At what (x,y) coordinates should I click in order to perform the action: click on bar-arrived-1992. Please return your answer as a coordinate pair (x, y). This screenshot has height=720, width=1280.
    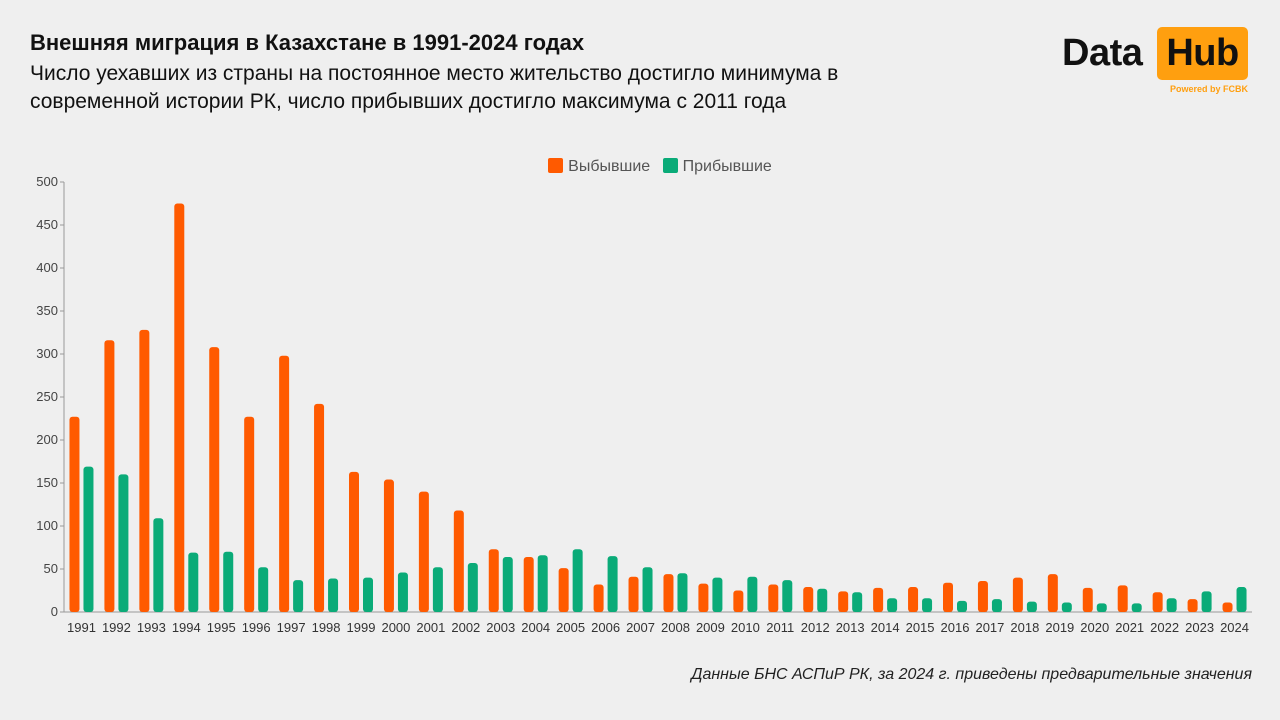
    Looking at the image, I should click on (123, 543).